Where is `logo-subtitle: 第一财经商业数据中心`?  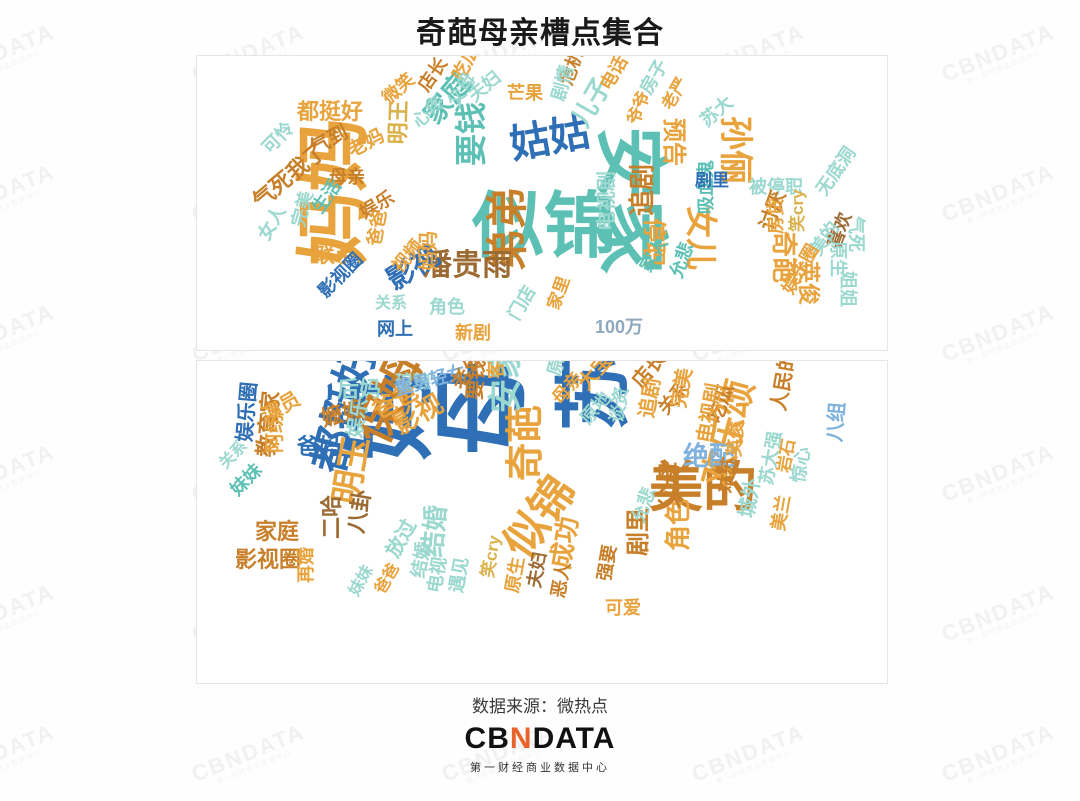 logo-subtitle: 第一财经商业数据中心 is located at coordinates (540, 768).